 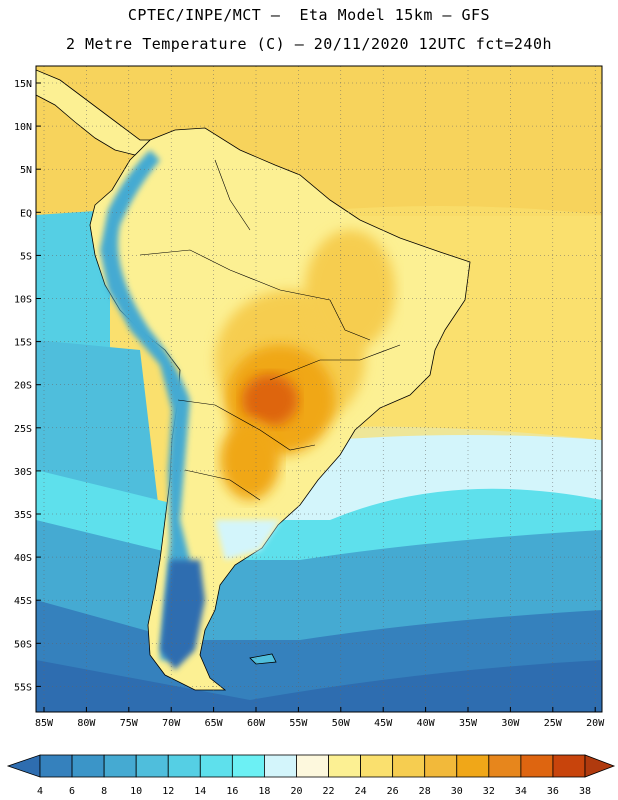 I want to click on lat-label: 50S, so click(x=23, y=644).